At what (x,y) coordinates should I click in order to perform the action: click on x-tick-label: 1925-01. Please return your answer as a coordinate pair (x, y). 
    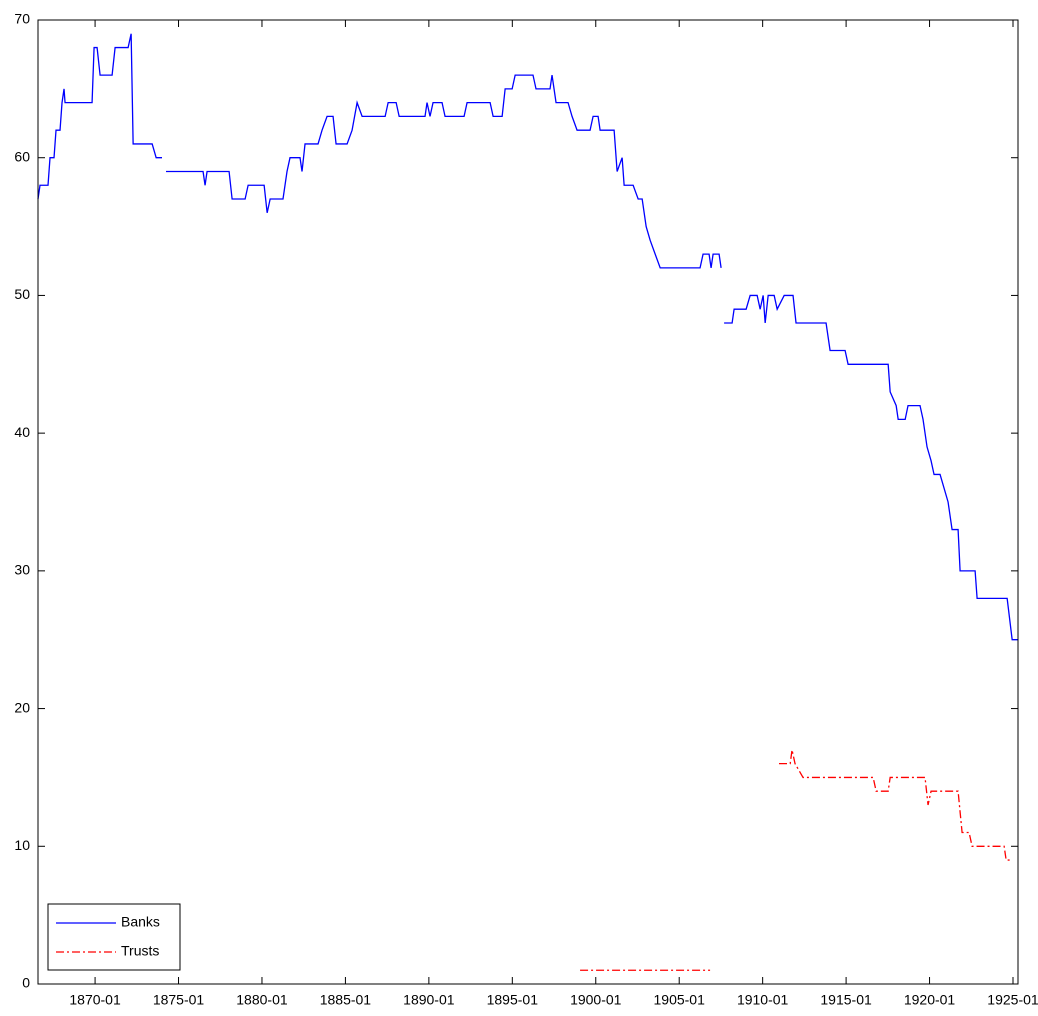
    Looking at the image, I should click on (1012, 1000).